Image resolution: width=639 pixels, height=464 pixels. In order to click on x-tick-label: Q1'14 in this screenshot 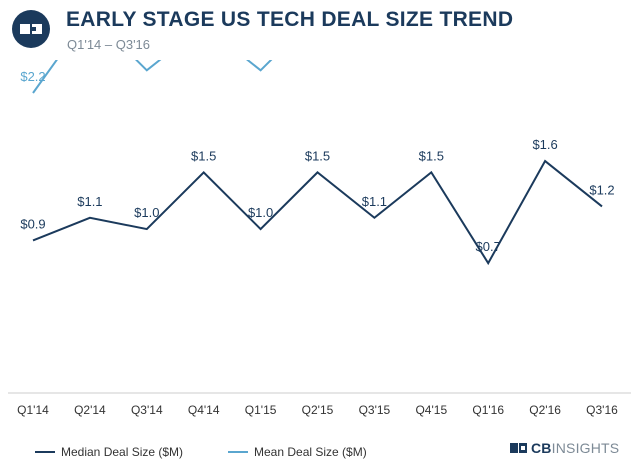, I will do `click(33, 410)`.